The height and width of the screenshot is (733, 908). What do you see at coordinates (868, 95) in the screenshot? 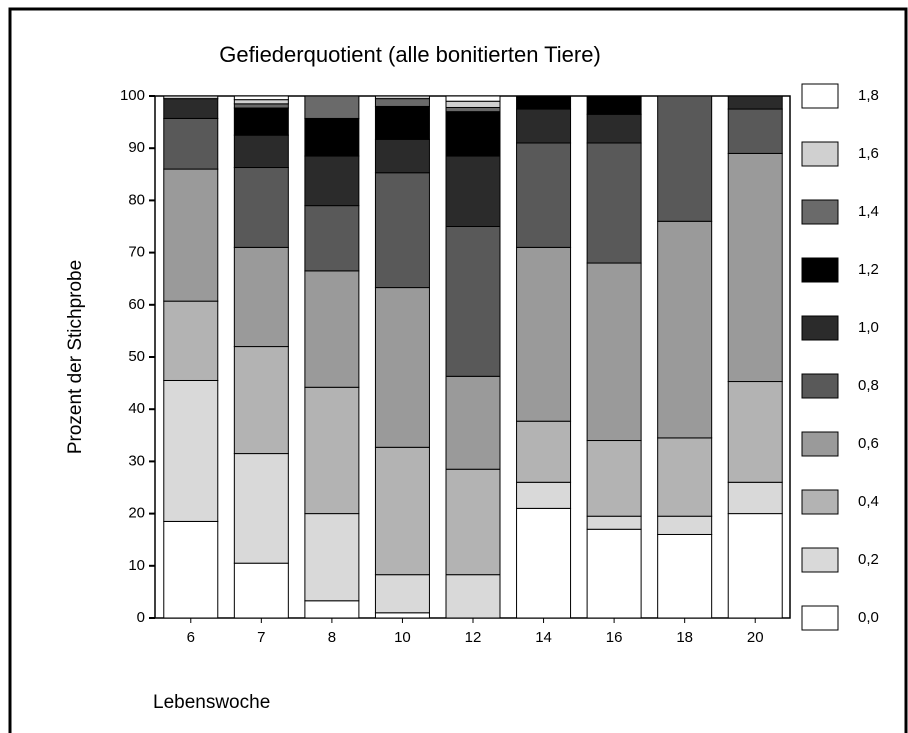
I see `legend-label: 1,8` at bounding box center [868, 95].